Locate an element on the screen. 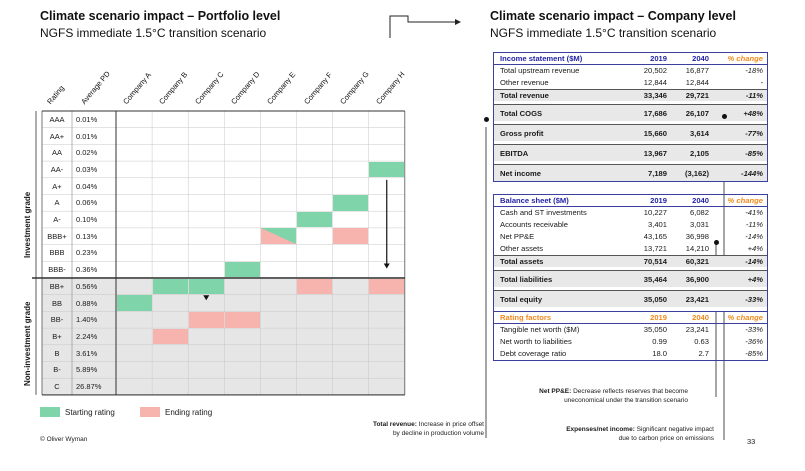 The height and width of the screenshot is (471, 805). row-2019: 70,514 is located at coordinates (655, 261).